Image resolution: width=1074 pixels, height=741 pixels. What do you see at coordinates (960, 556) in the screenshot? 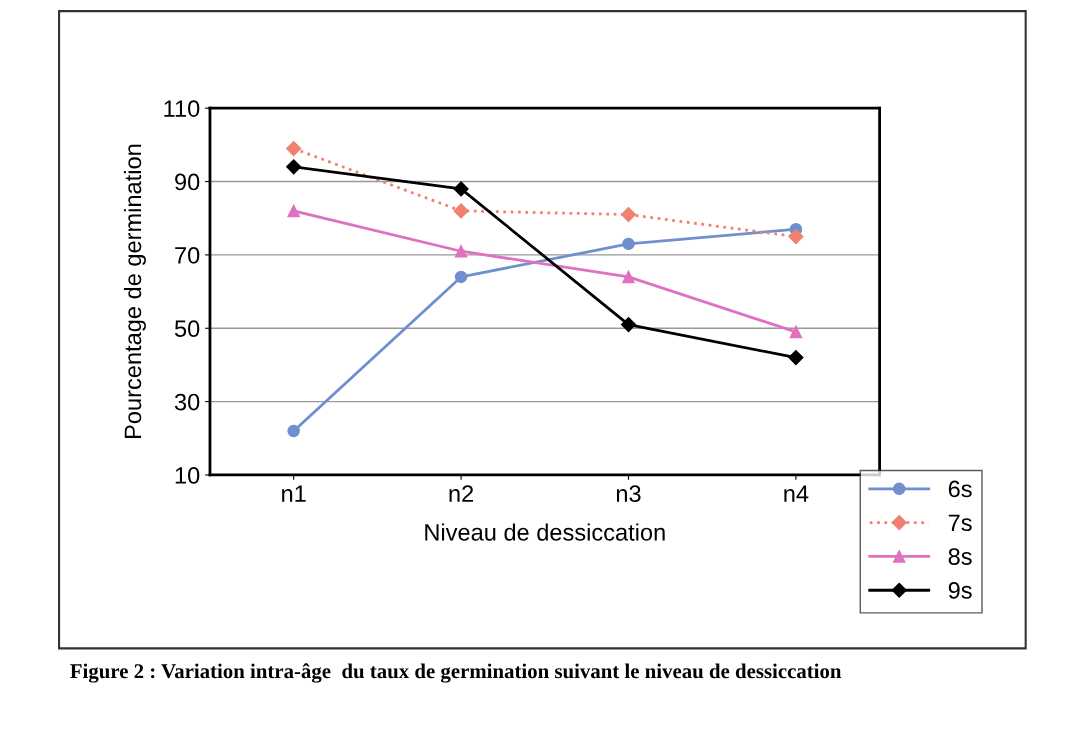
I see `legend-label: 8s` at bounding box center [960, 556].